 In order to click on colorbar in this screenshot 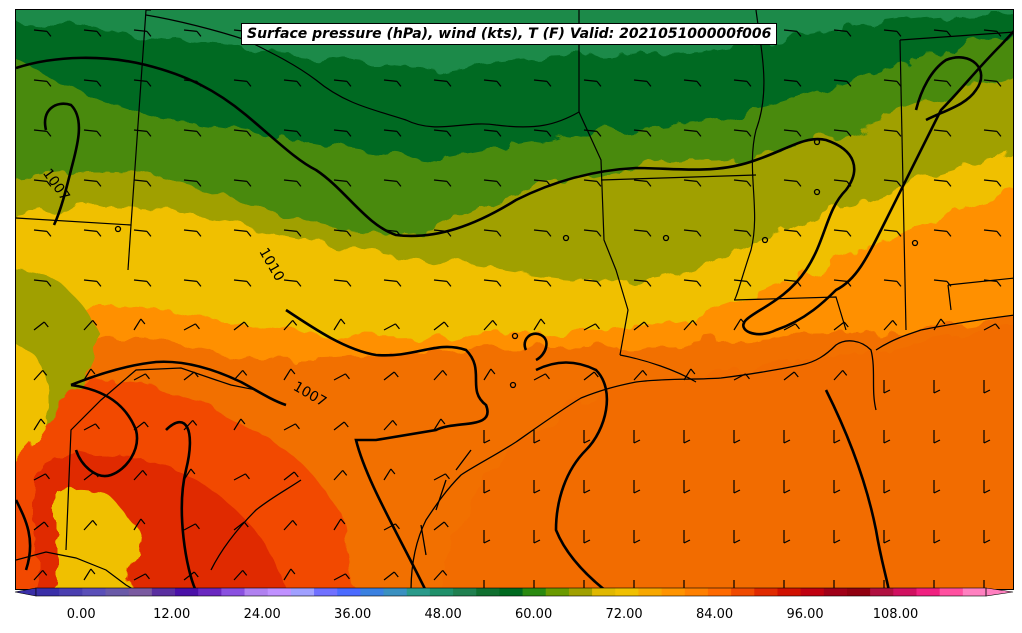, I will do `click(514, 592)`.